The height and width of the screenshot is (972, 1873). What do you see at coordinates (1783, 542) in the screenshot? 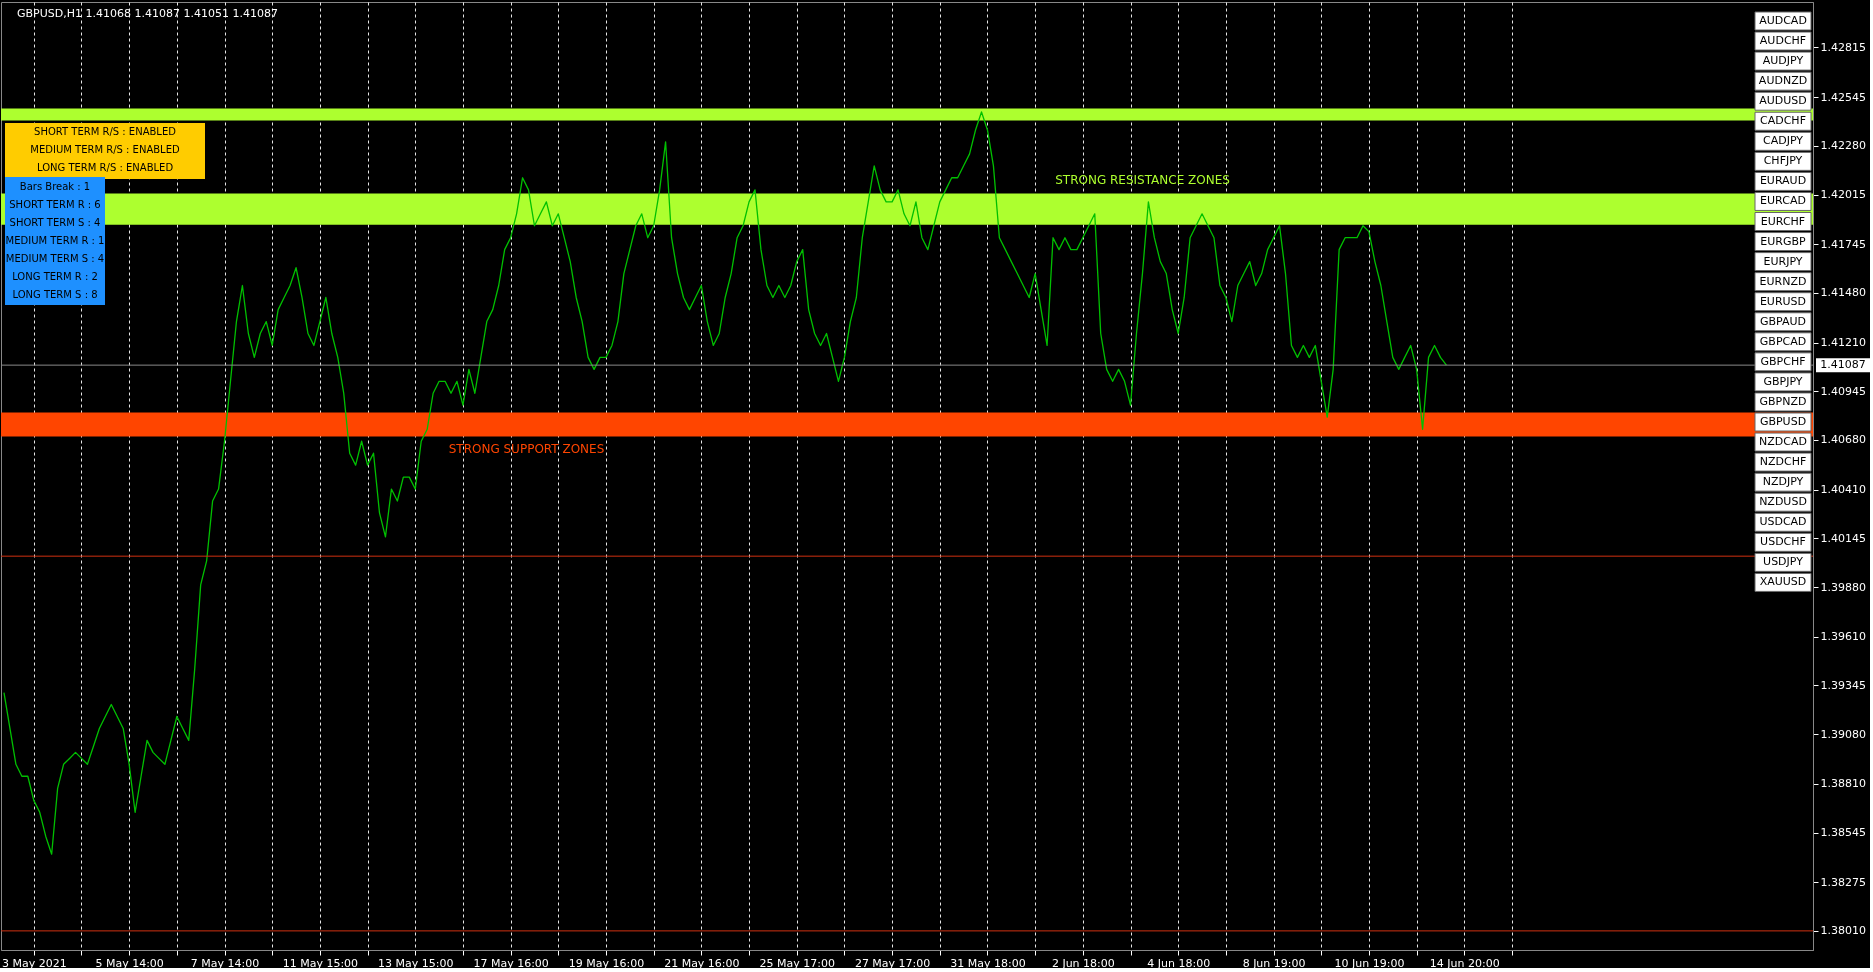
I see `annotation: USDCHF` at bounding box center [1783, 542].